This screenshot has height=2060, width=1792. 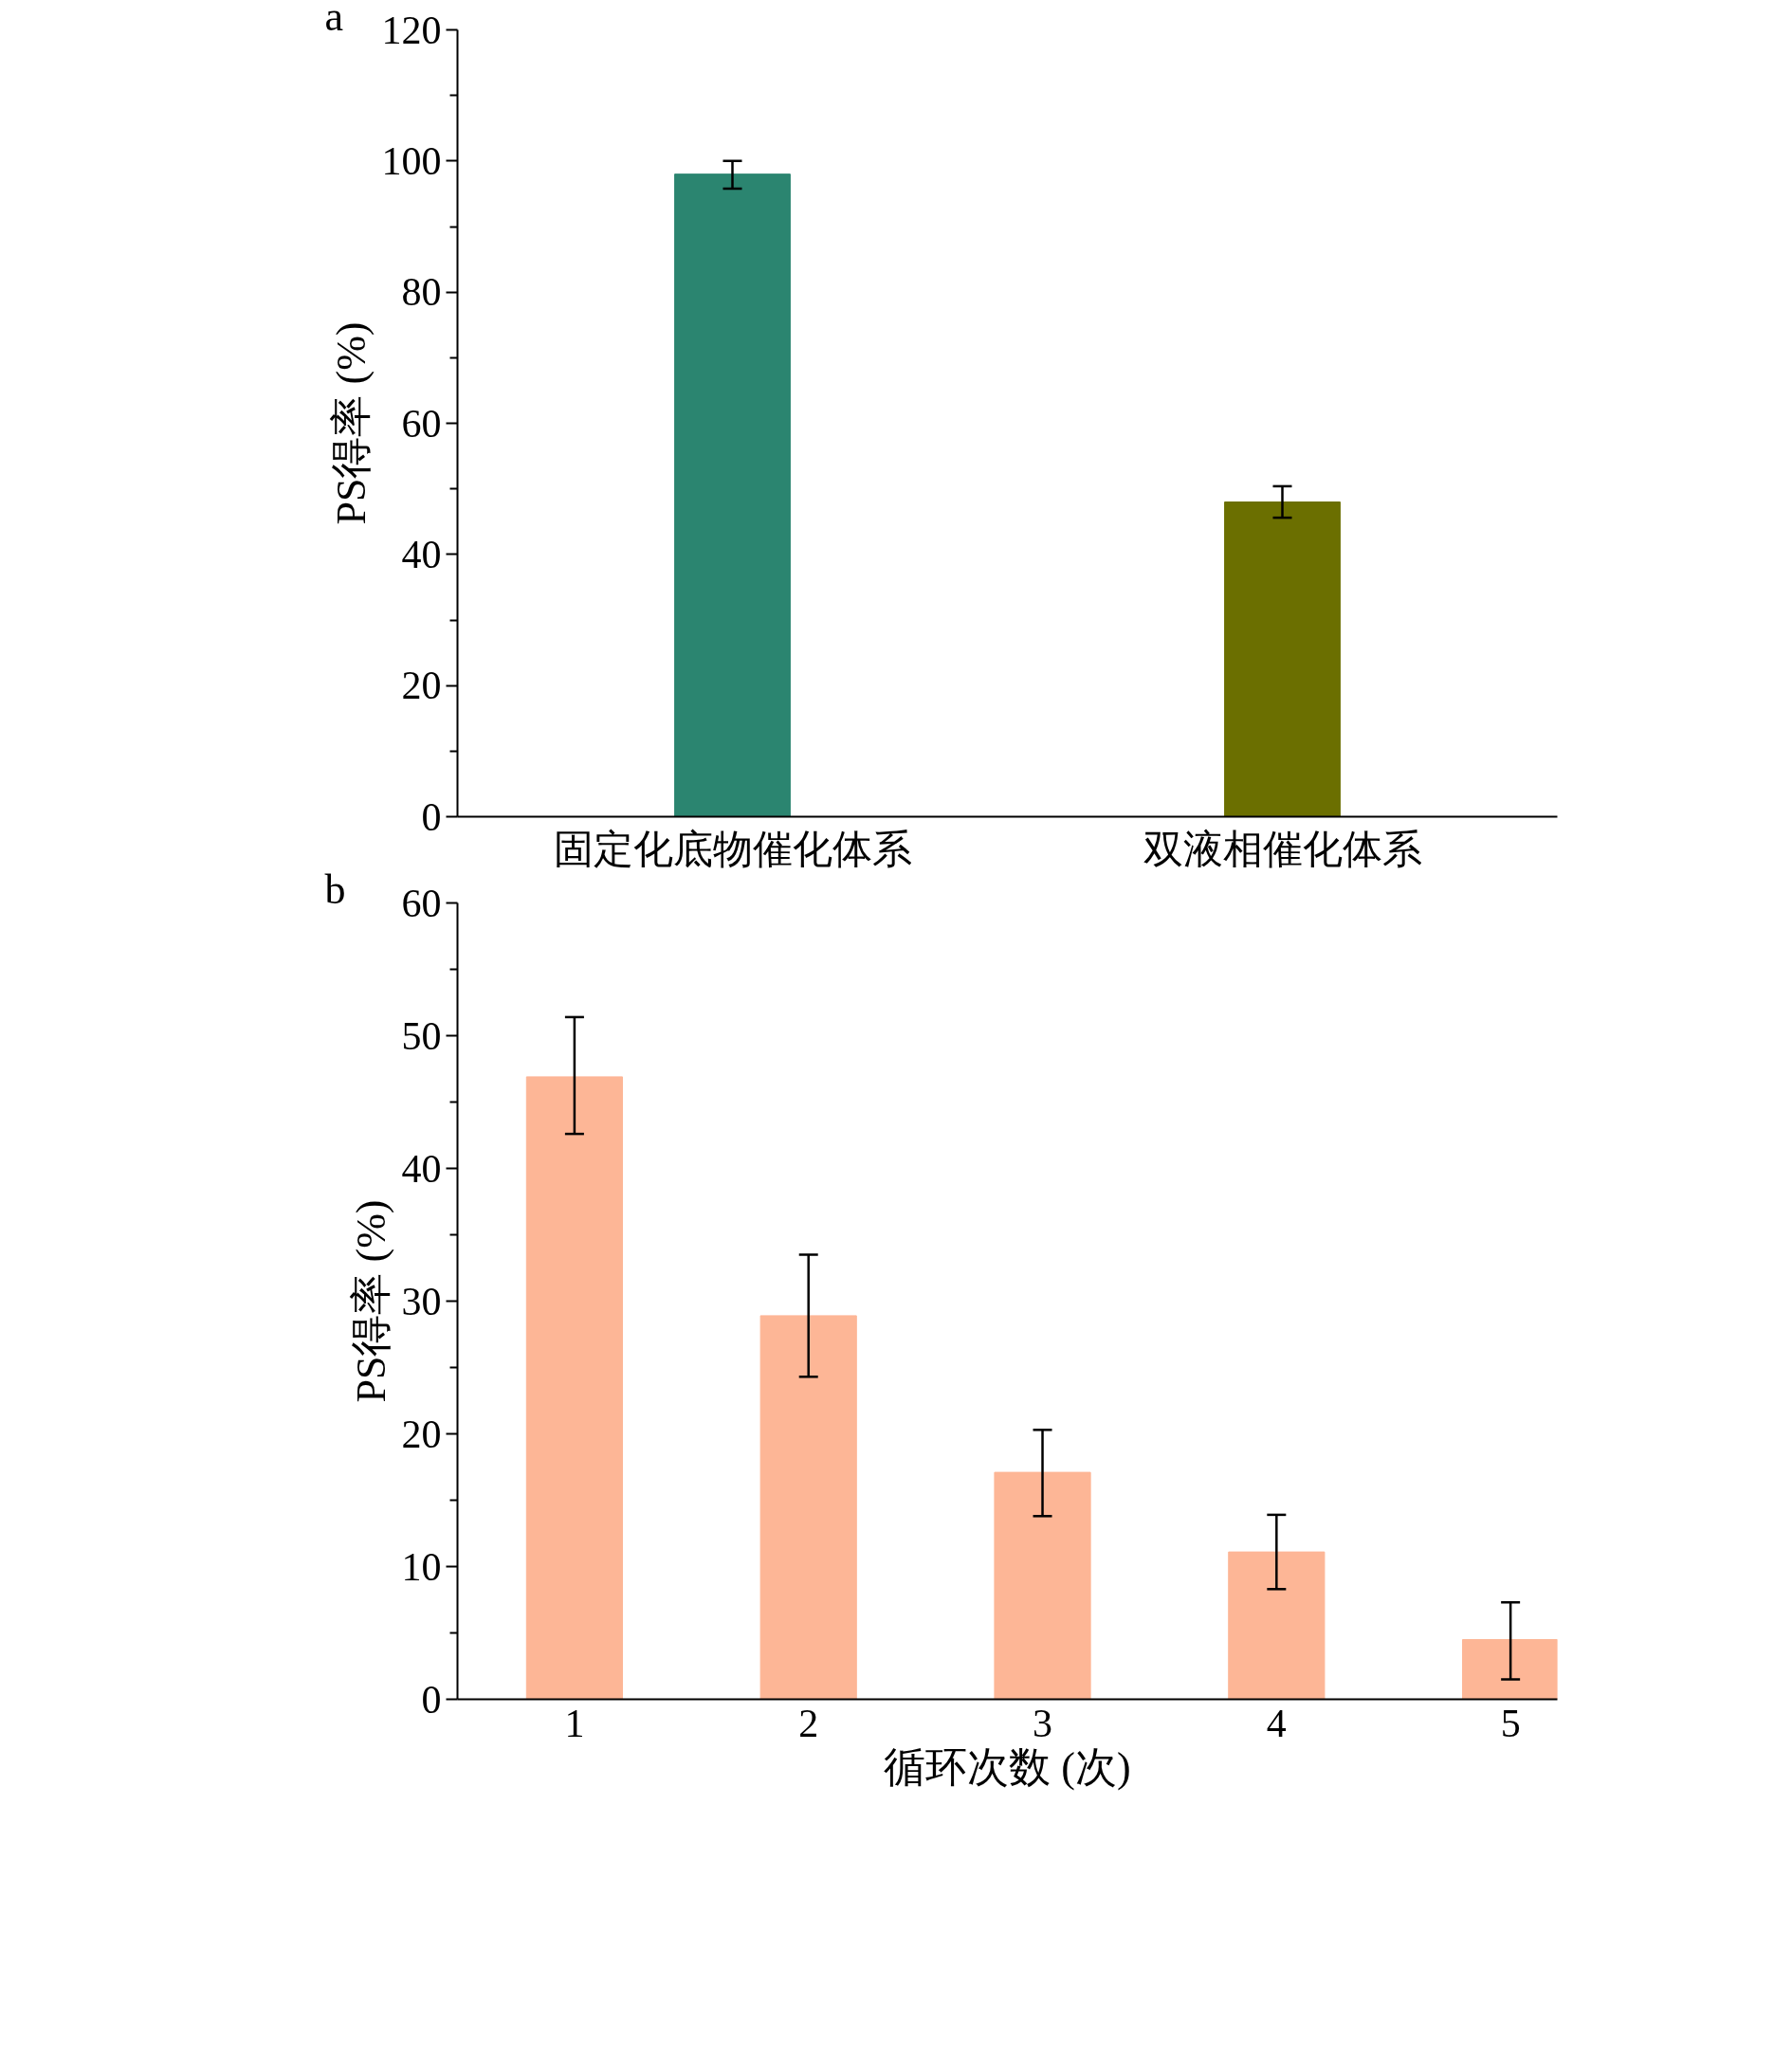 I want to click on x-tick-label: 3, so click(x=1043, y=1723).